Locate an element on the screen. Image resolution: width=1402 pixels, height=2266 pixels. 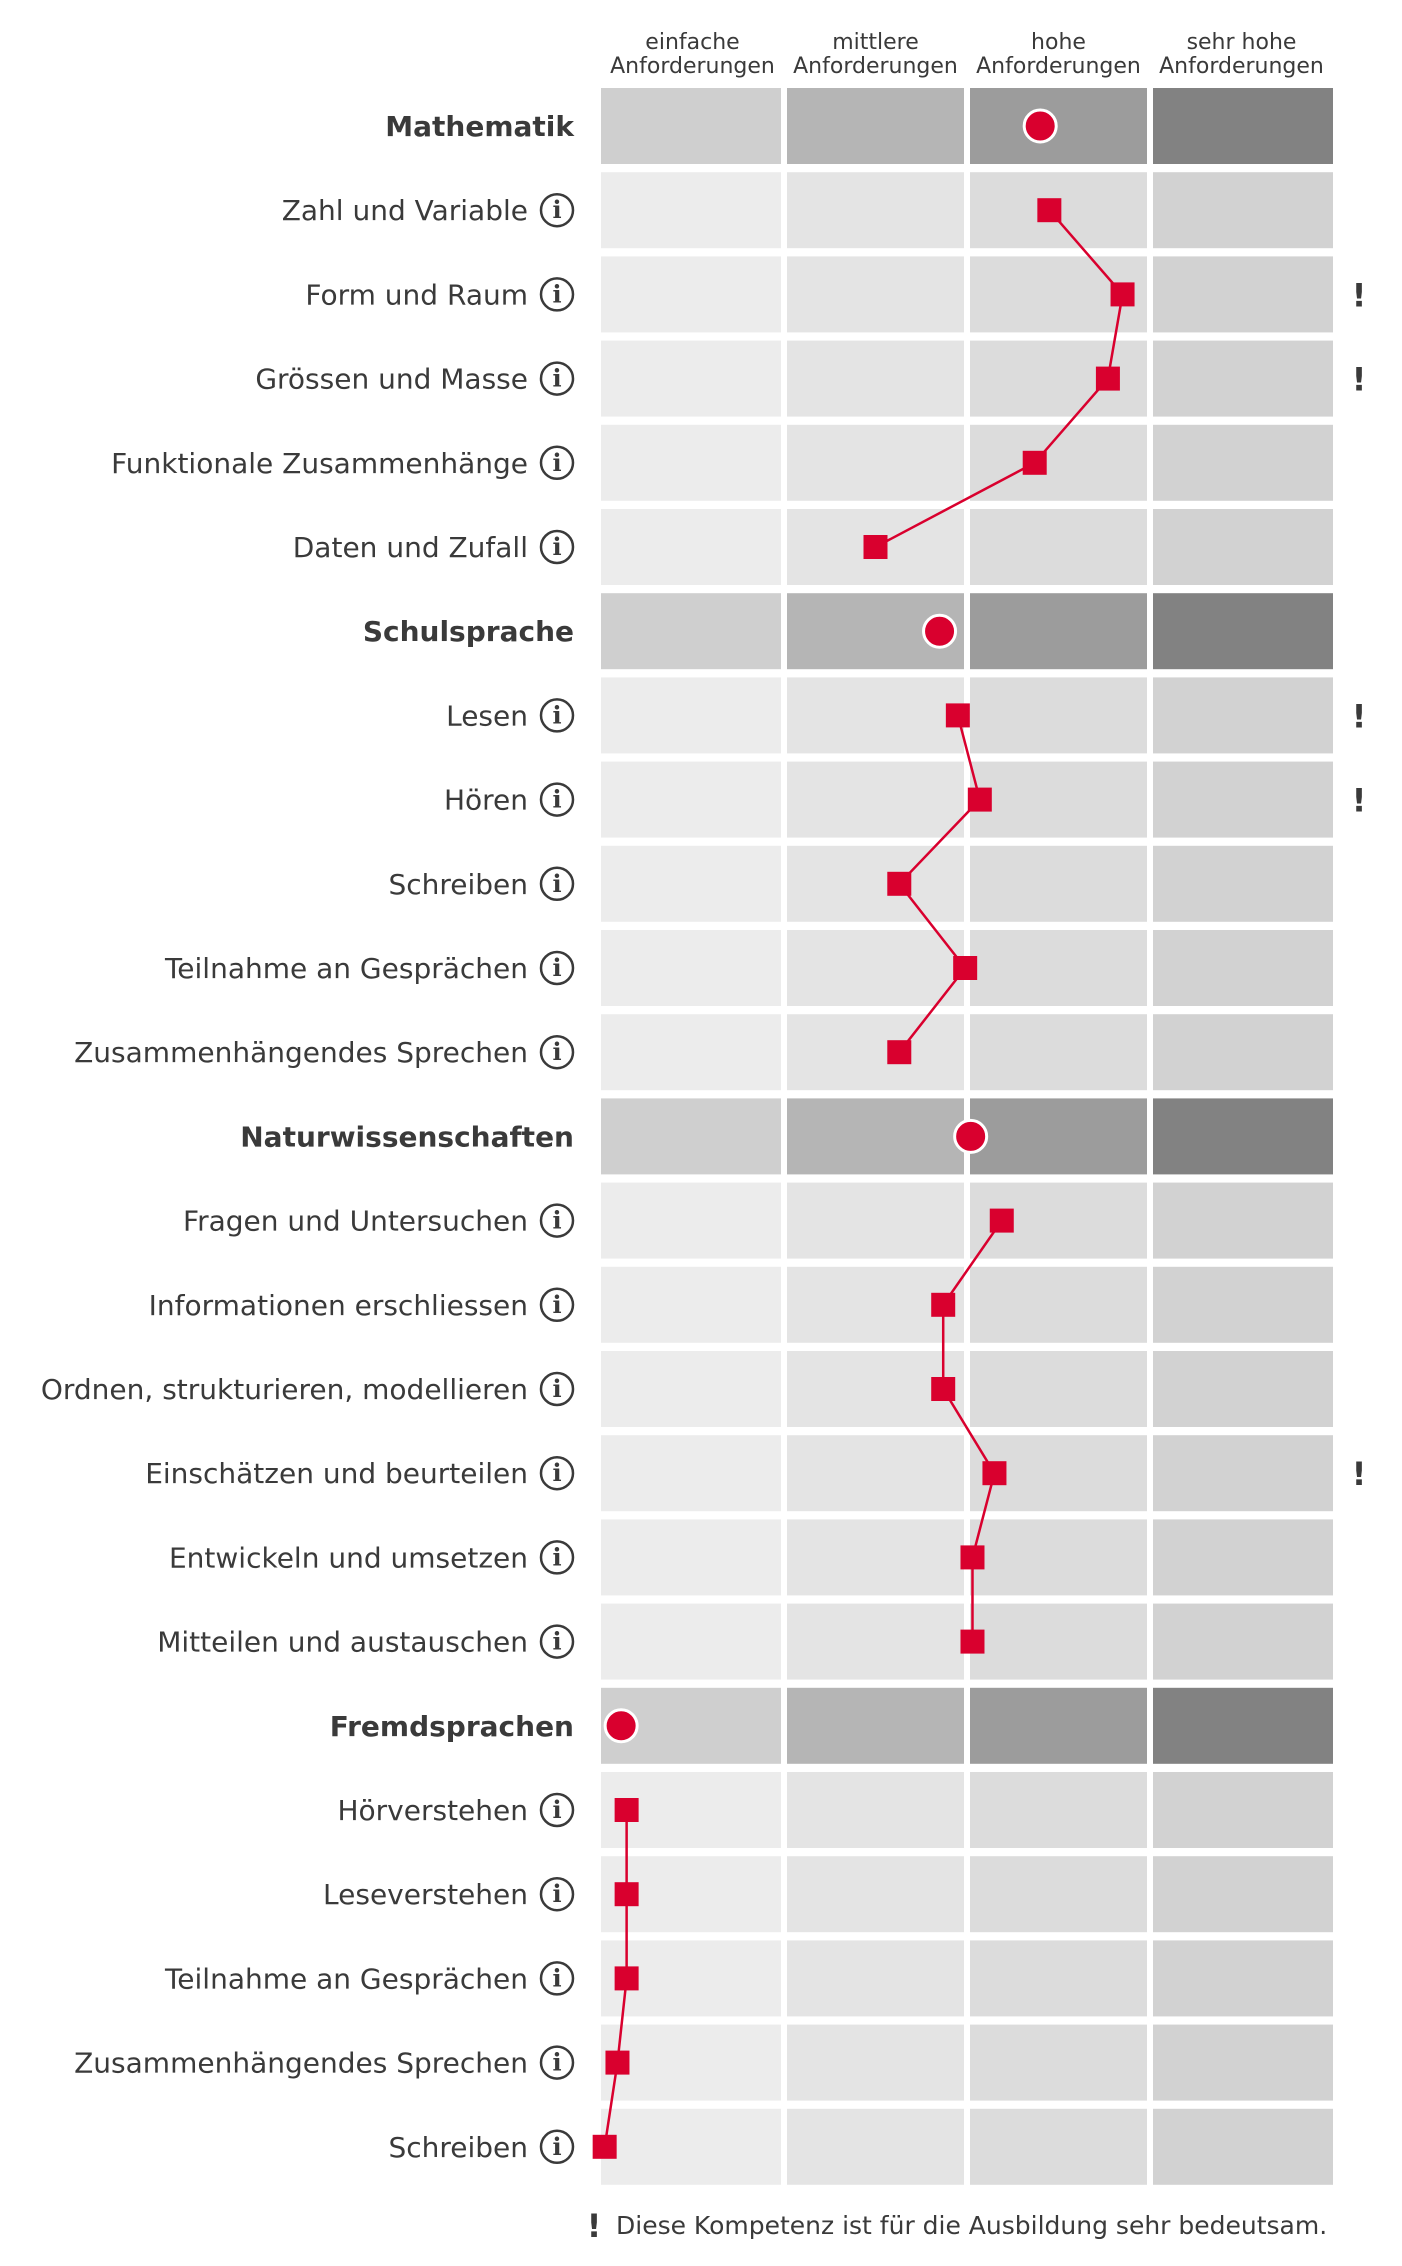
item-label: Informationen erschliessen is located at coordinates (338, 1305).